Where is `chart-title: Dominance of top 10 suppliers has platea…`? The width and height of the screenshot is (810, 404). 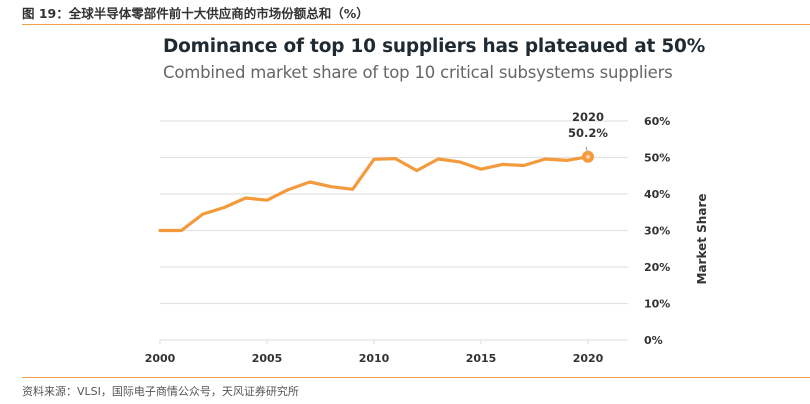
chart-title: Dominance of top 10 suppliers has platea… is located at coordinates (434, 46).